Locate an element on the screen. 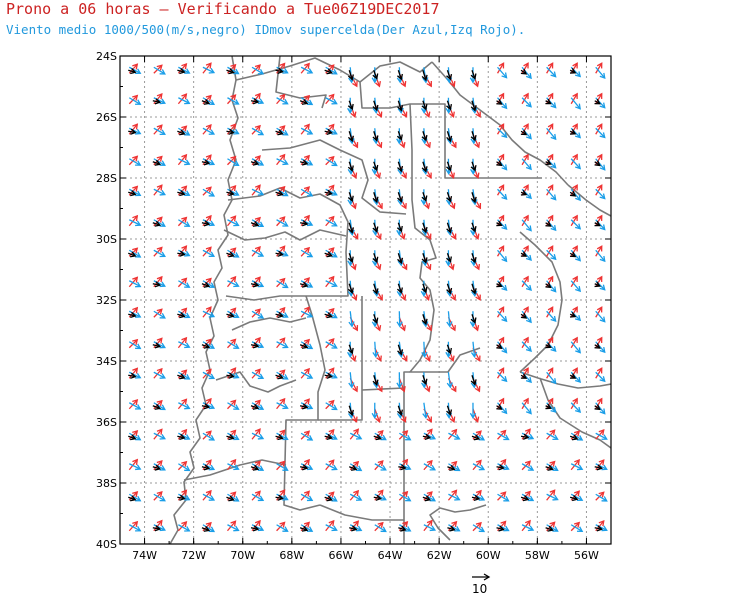 Image resolution: width=750 pixels, height=600 pixels. lon-label: 74W is located at coordinates (144, 555).